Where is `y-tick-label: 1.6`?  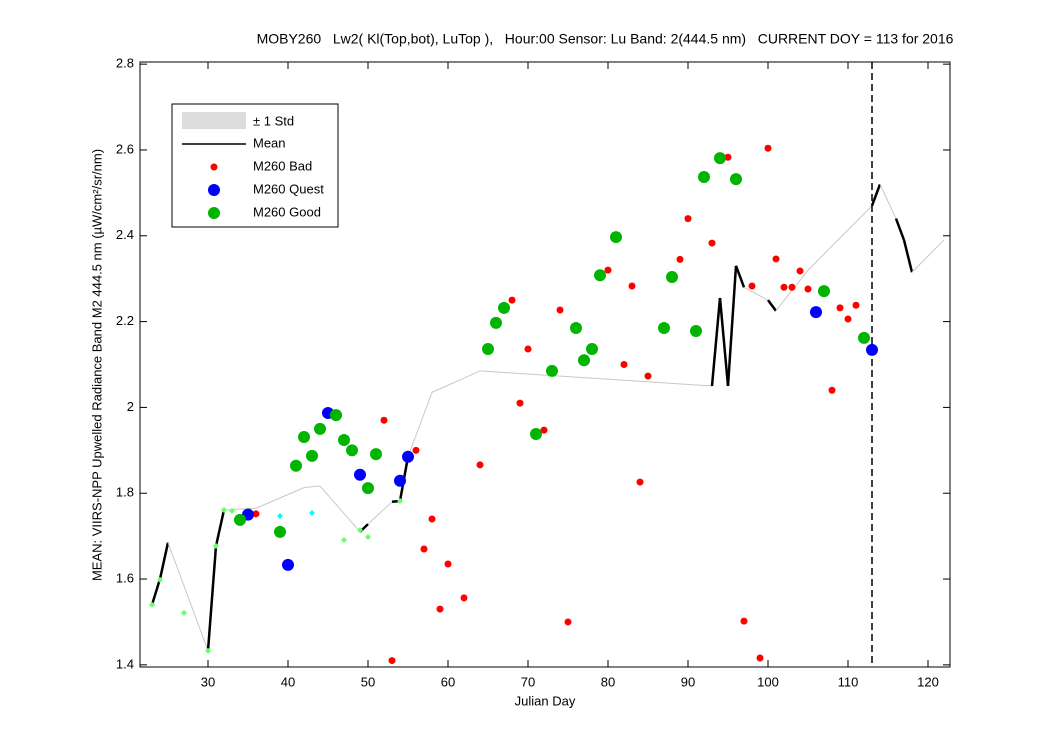 y-tick-label: 1.6 is located at coordinates (125, 577).